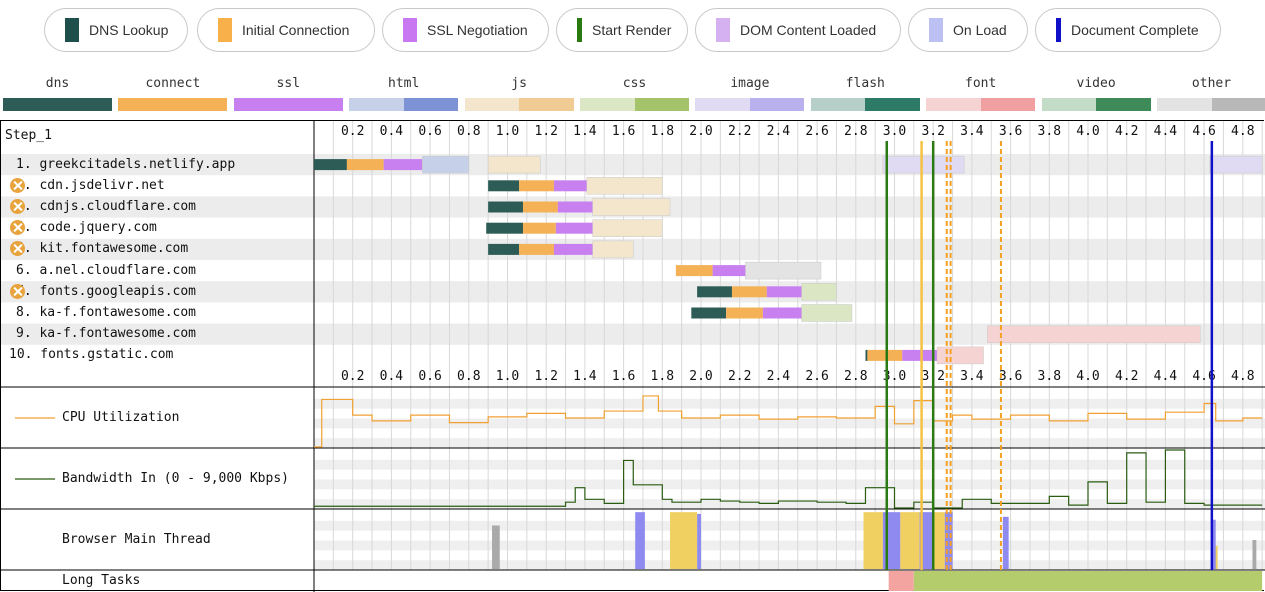  I want to click on x-tick-label: 2.2, so click(739, 376).